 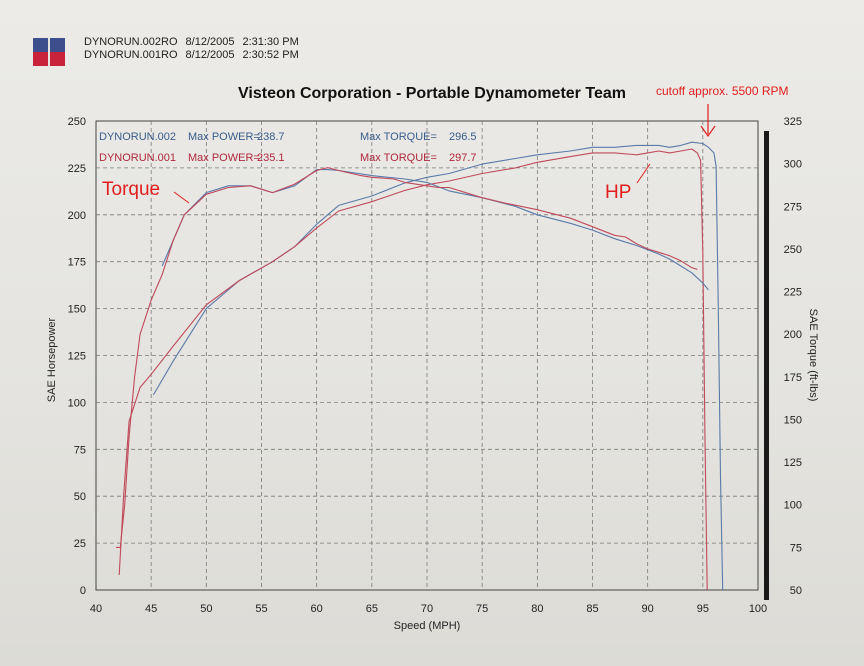 I want to click on stat-torque-value: 297.7, so click(x=463, y=158).